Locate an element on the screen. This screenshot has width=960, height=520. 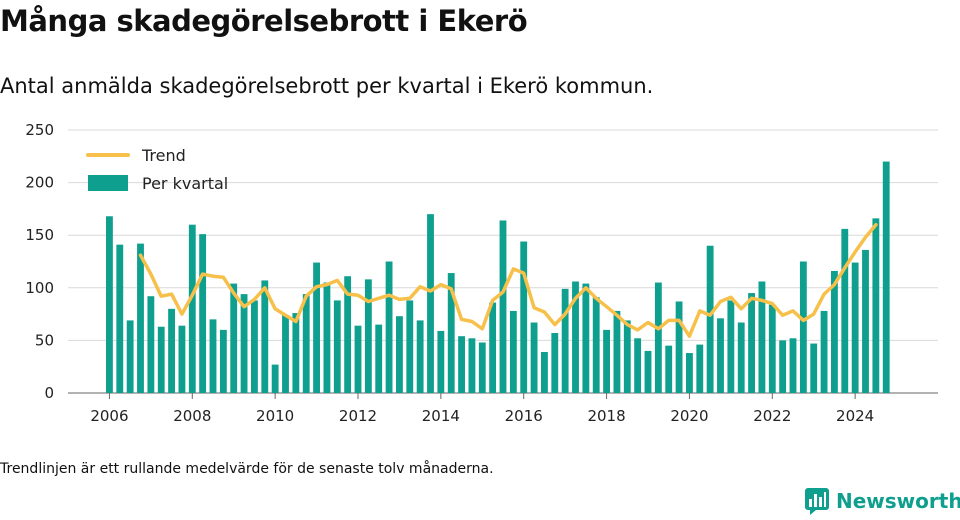
y-tick-label: 100 is located at coordinates (39, 288).